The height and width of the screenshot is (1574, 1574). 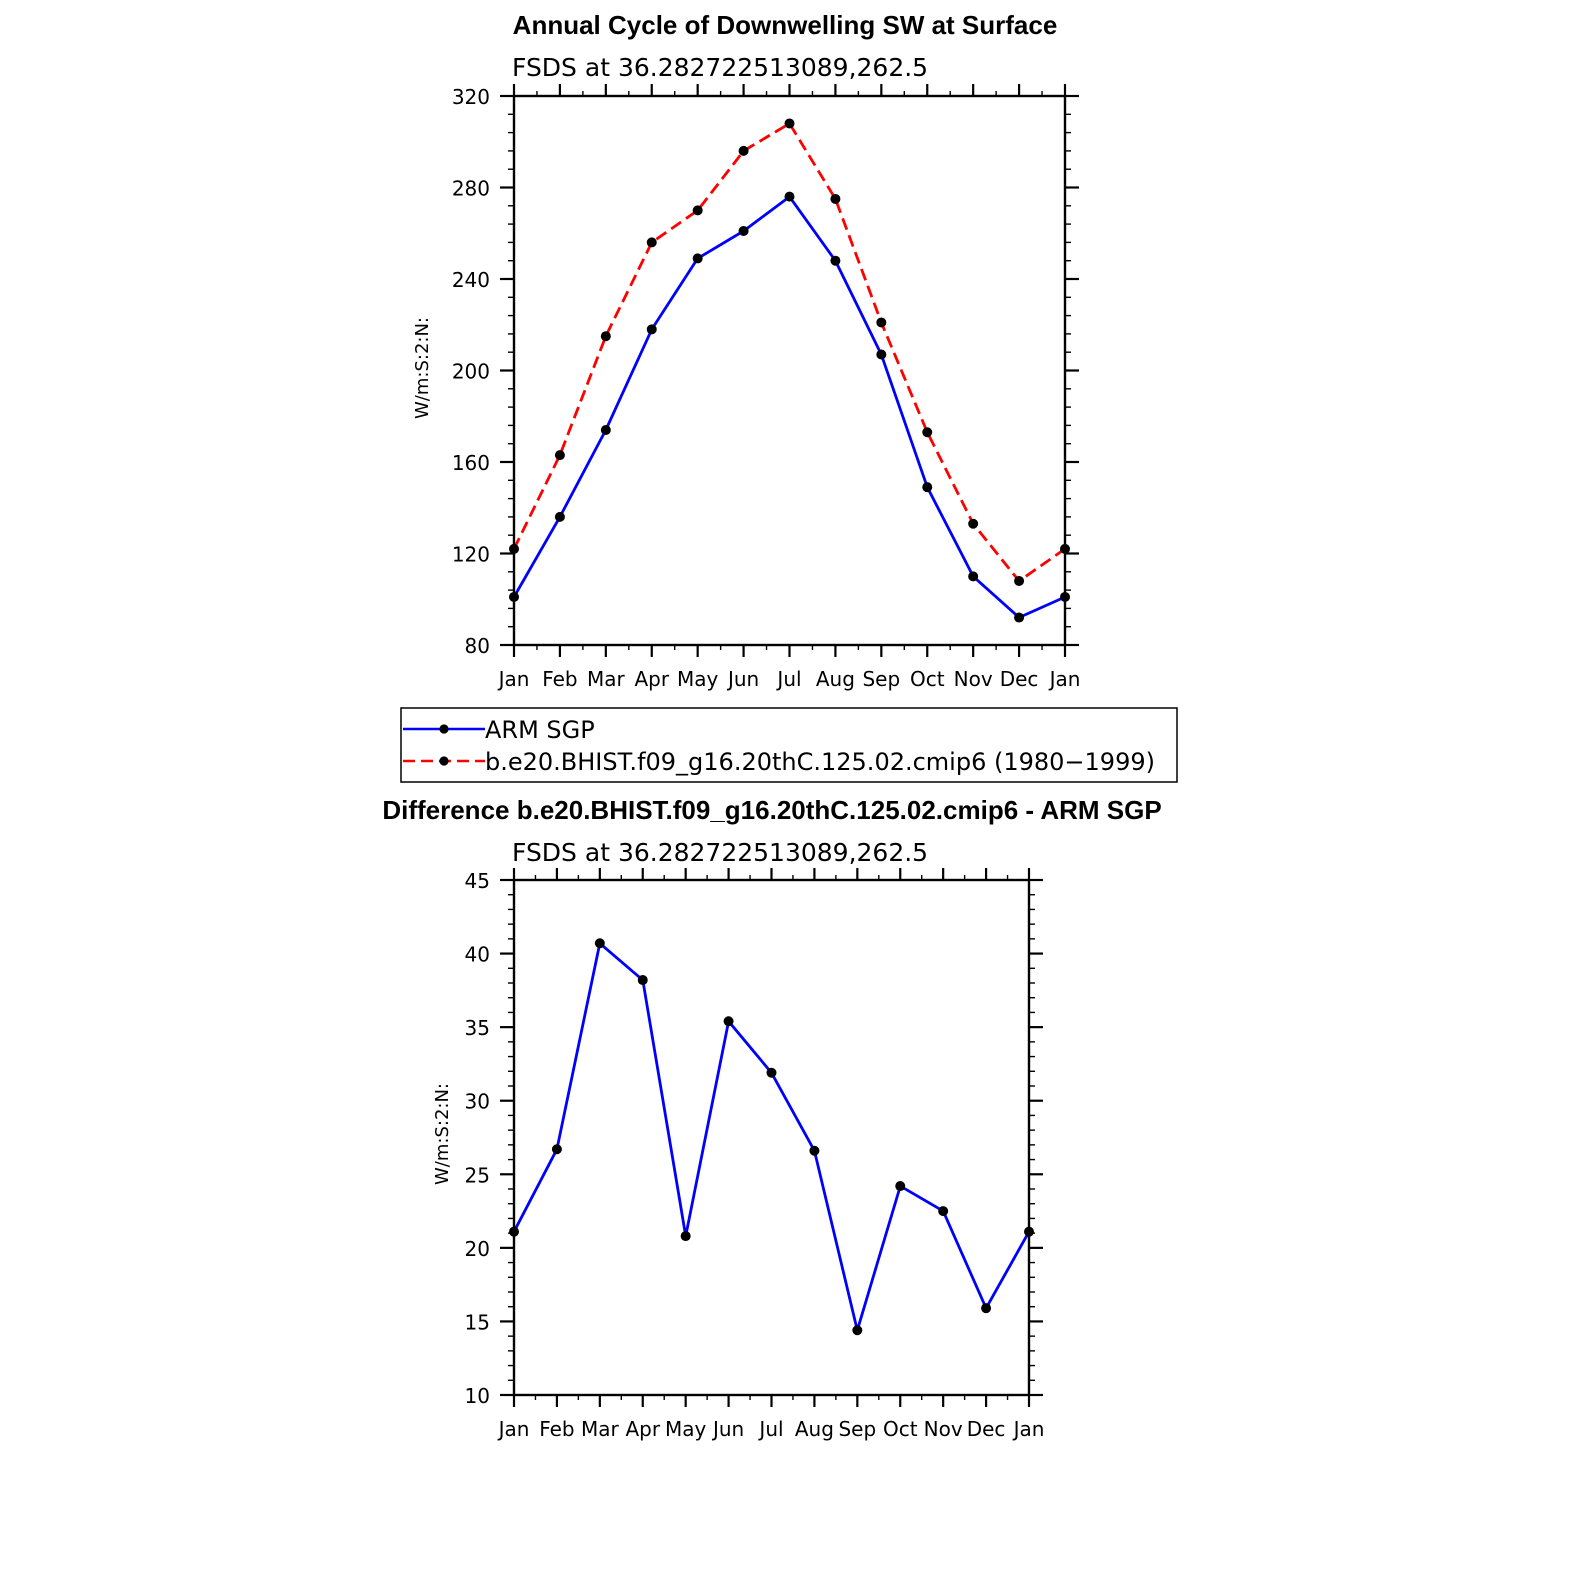 I want to click on y-tick-label: 40, so click(x=477, y=955).